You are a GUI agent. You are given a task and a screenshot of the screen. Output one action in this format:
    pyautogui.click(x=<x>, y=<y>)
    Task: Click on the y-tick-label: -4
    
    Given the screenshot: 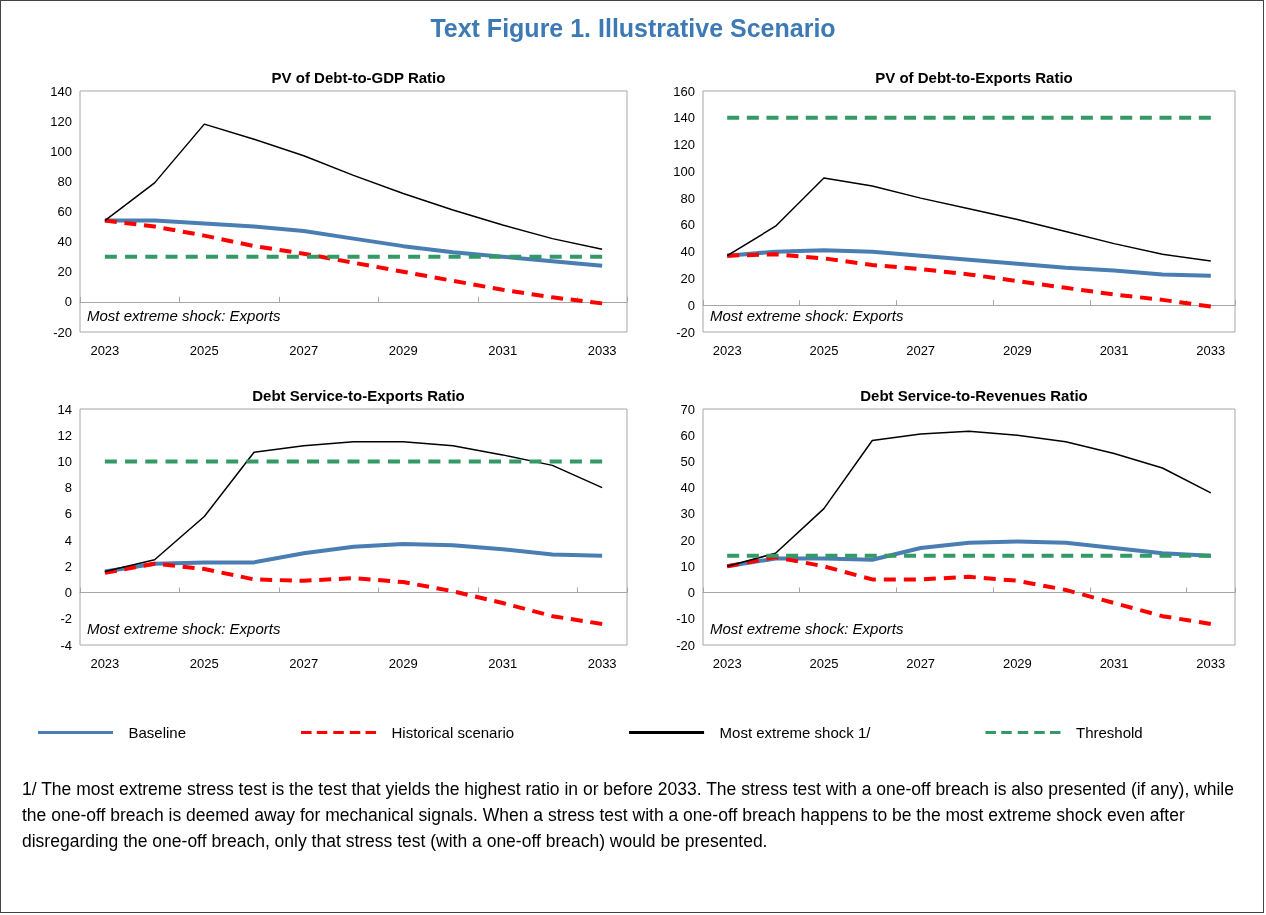 What is the action you would take?
    pyautogui.click(x=66, y=645)
    